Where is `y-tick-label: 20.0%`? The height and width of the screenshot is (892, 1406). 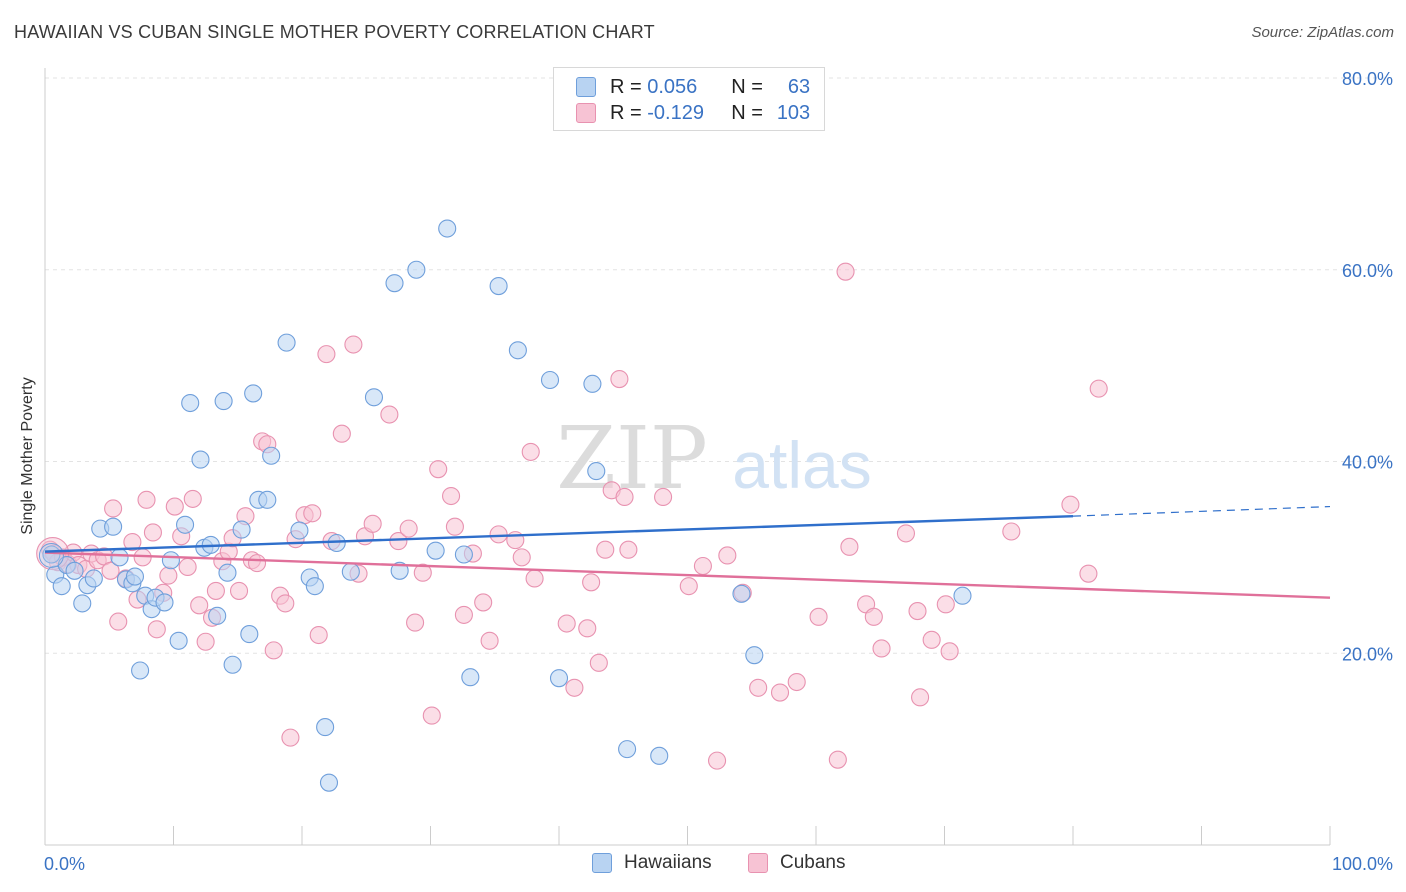 y-tick-label: 20.0% is located at coordinates (1367, 654).